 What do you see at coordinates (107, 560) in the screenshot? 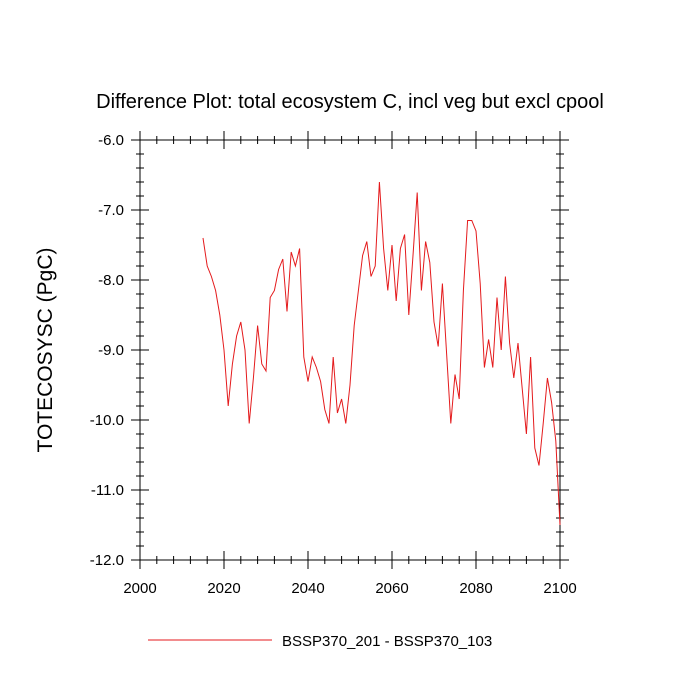
I see `y-tick-label: -12.0` at bounding box center [107, 560].